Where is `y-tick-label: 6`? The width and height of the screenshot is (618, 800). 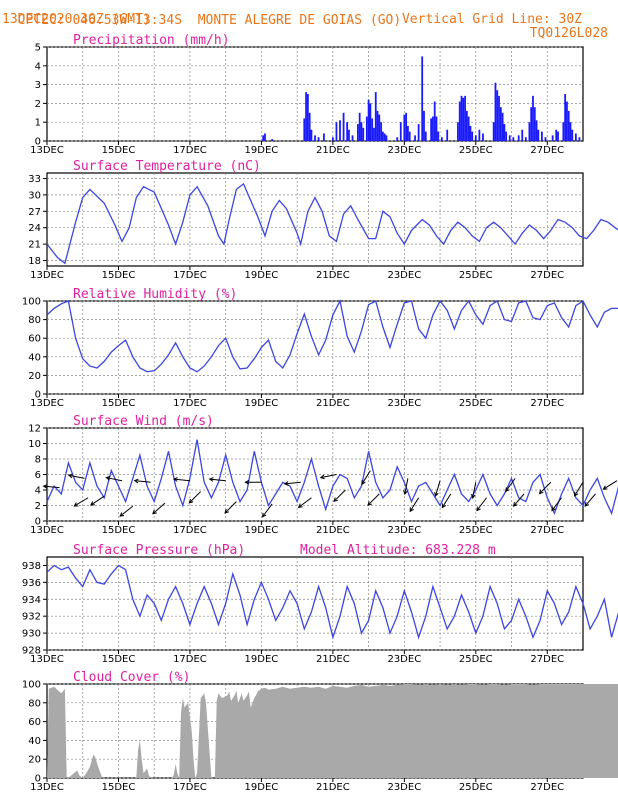
y-tick-label: 6 is located at coordinates (38, 475).